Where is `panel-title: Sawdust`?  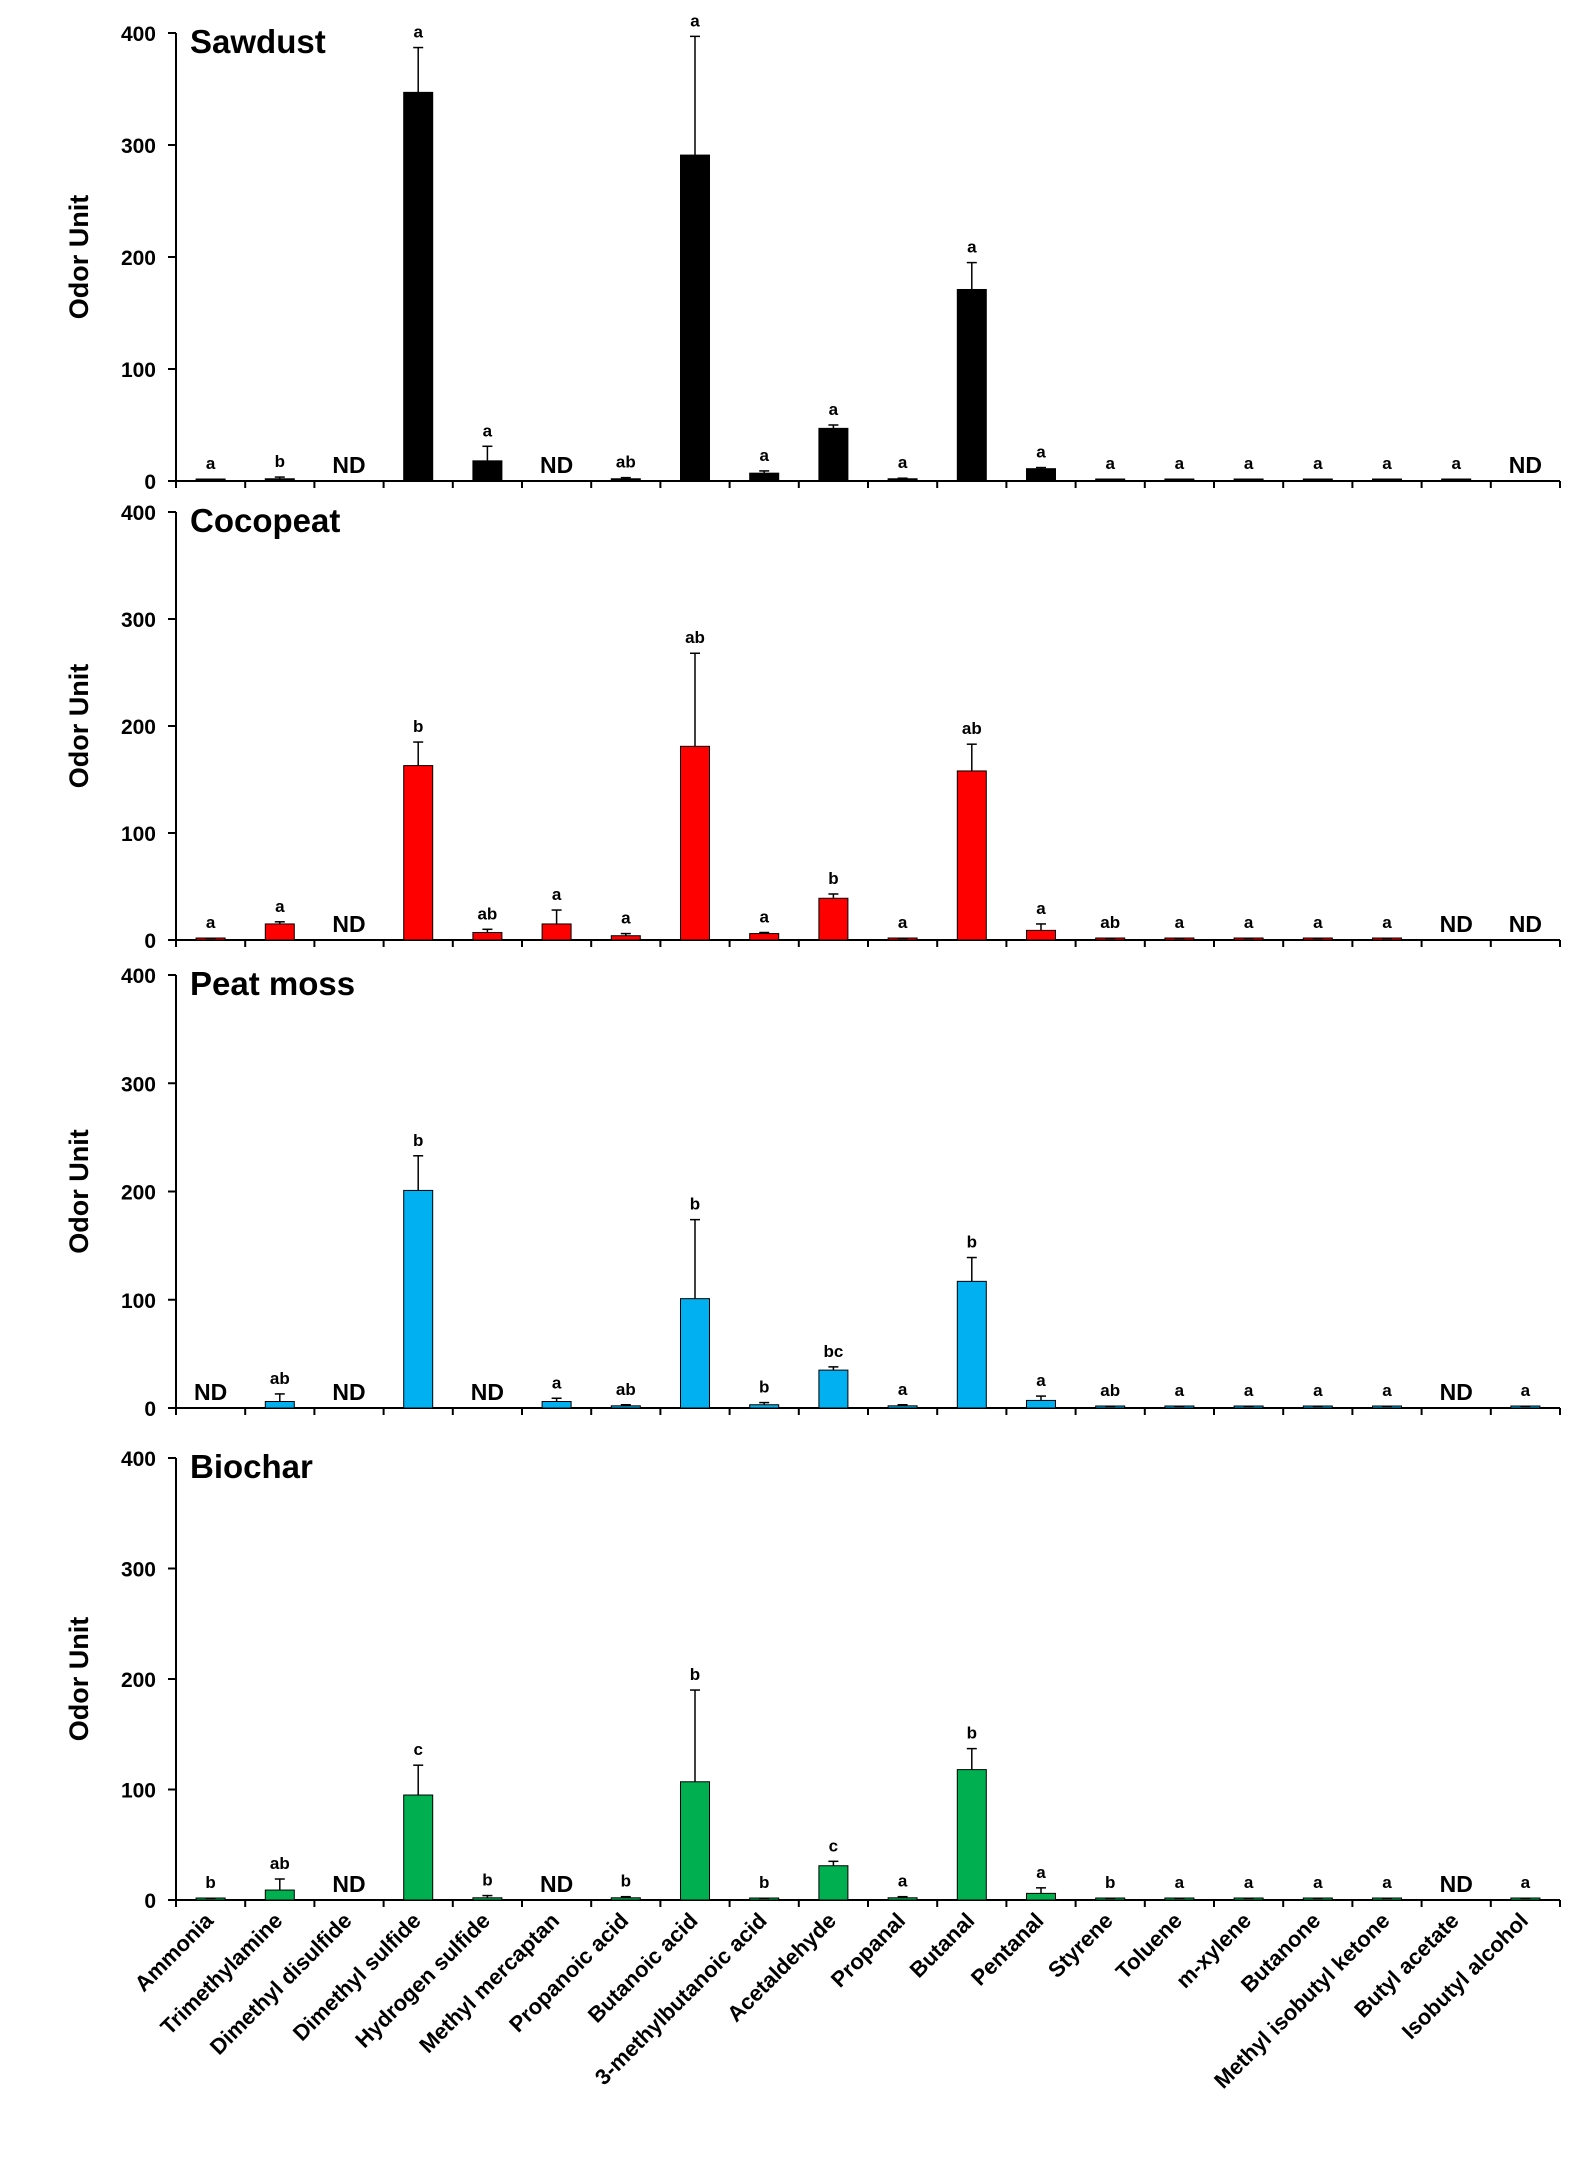
panel-title: Sawdust is located at coordinates (258, 41).